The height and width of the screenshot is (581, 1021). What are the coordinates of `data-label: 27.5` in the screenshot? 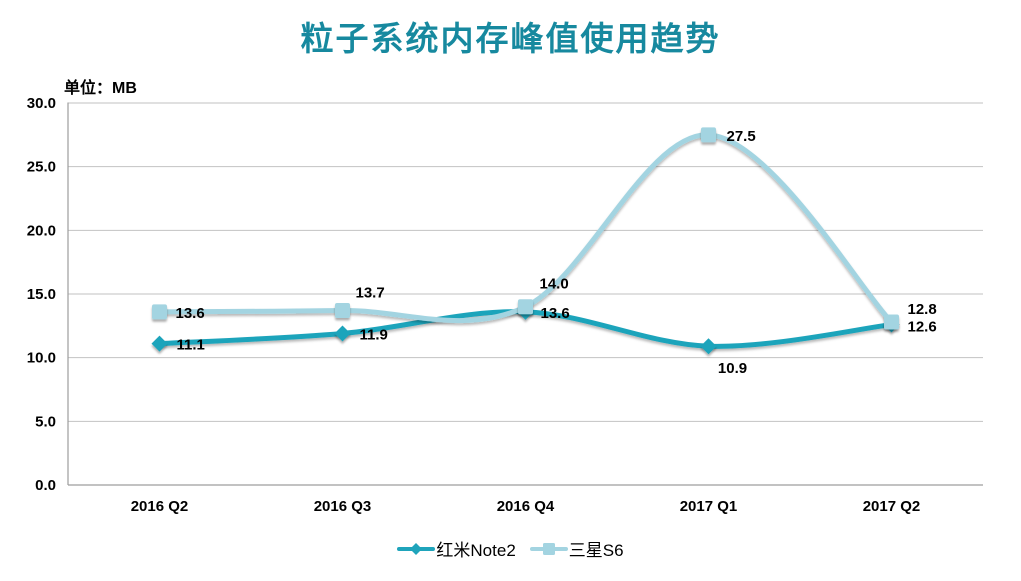 It's located at (741, 136).